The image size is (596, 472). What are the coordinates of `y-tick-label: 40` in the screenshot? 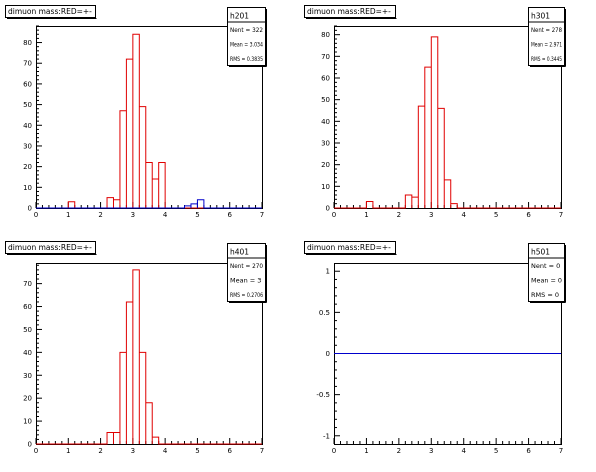 It's located at (27, 353).